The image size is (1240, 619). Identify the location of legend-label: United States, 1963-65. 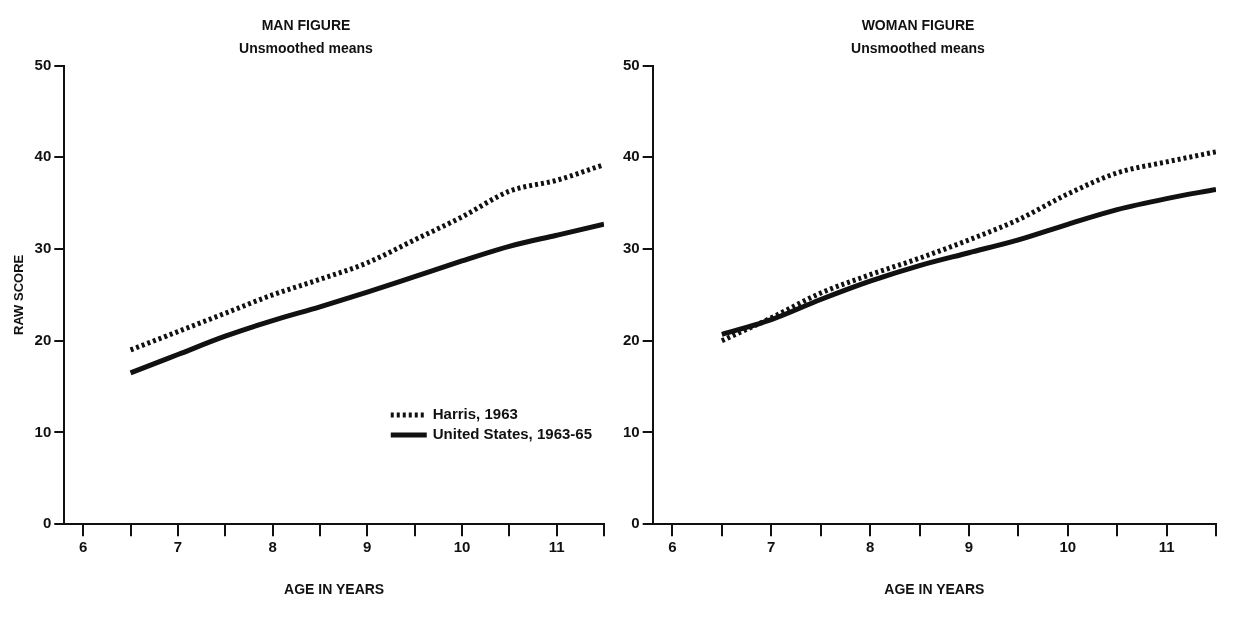
(512, 434).